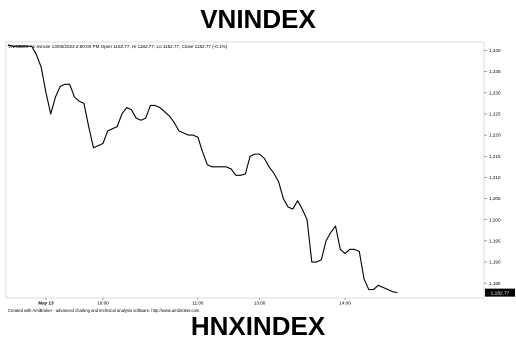 The height and width of the screenshot is (342, 516). What do you see at coordinates (198, 303) in the screenshot?
I see `x-tick-label: 11:00` at bounding box center [198, 303].